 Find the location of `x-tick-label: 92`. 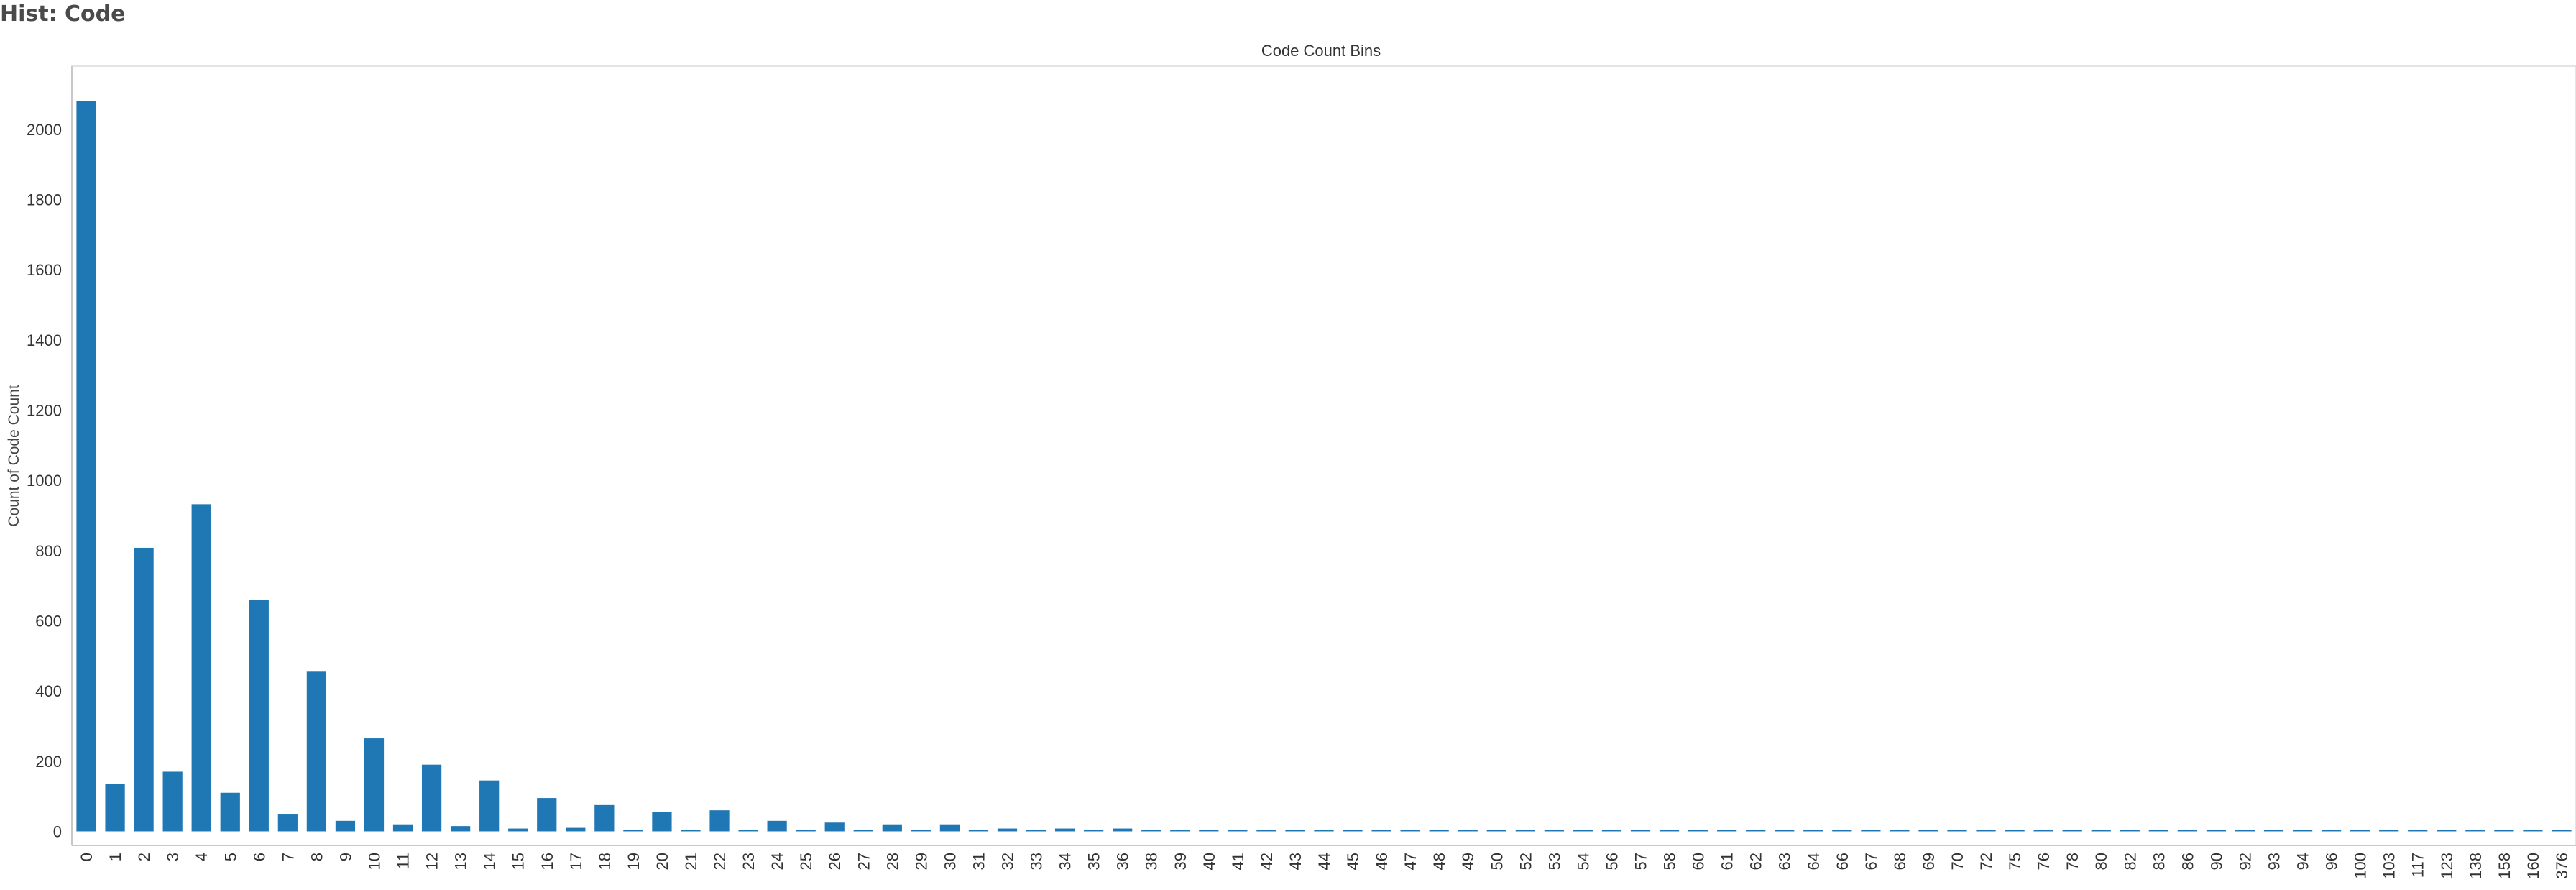

x-tick-label: 92 is located at coordinates (2245, 861).